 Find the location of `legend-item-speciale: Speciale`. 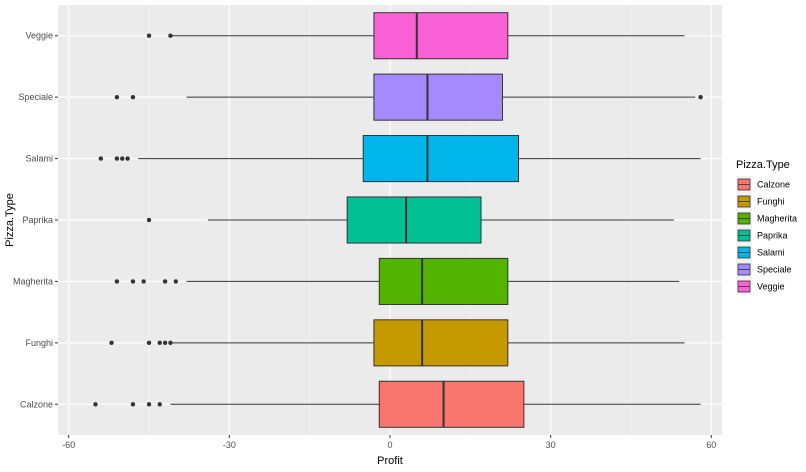

legend-item-speciale: Speciale is located at coordinates (764, 269).